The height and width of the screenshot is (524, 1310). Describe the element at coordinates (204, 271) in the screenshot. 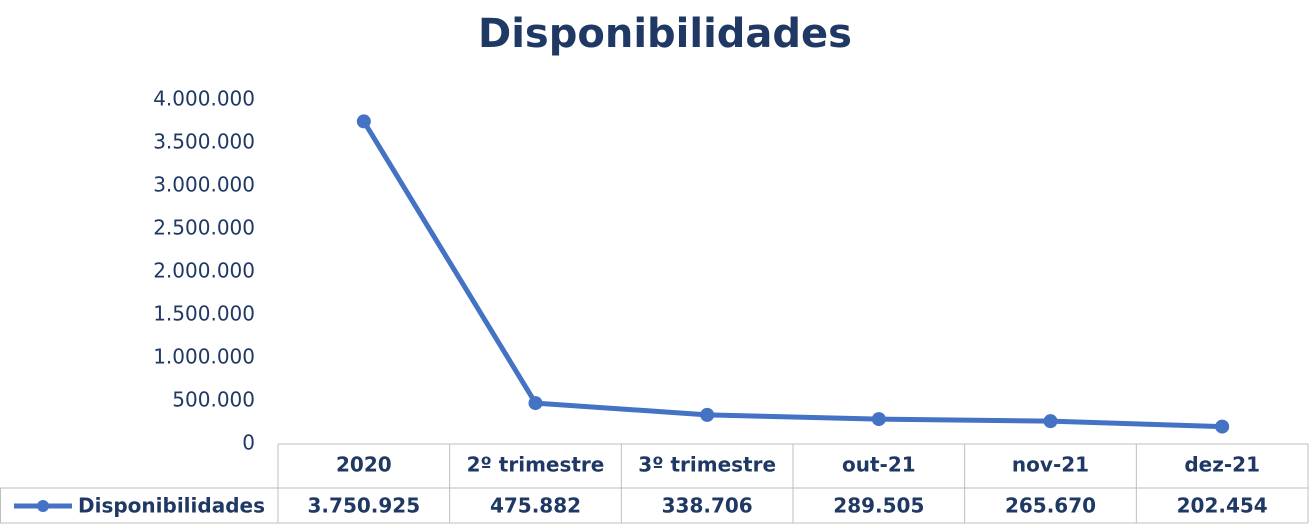

I see `y-tick-label: 2.000.000` at that location.